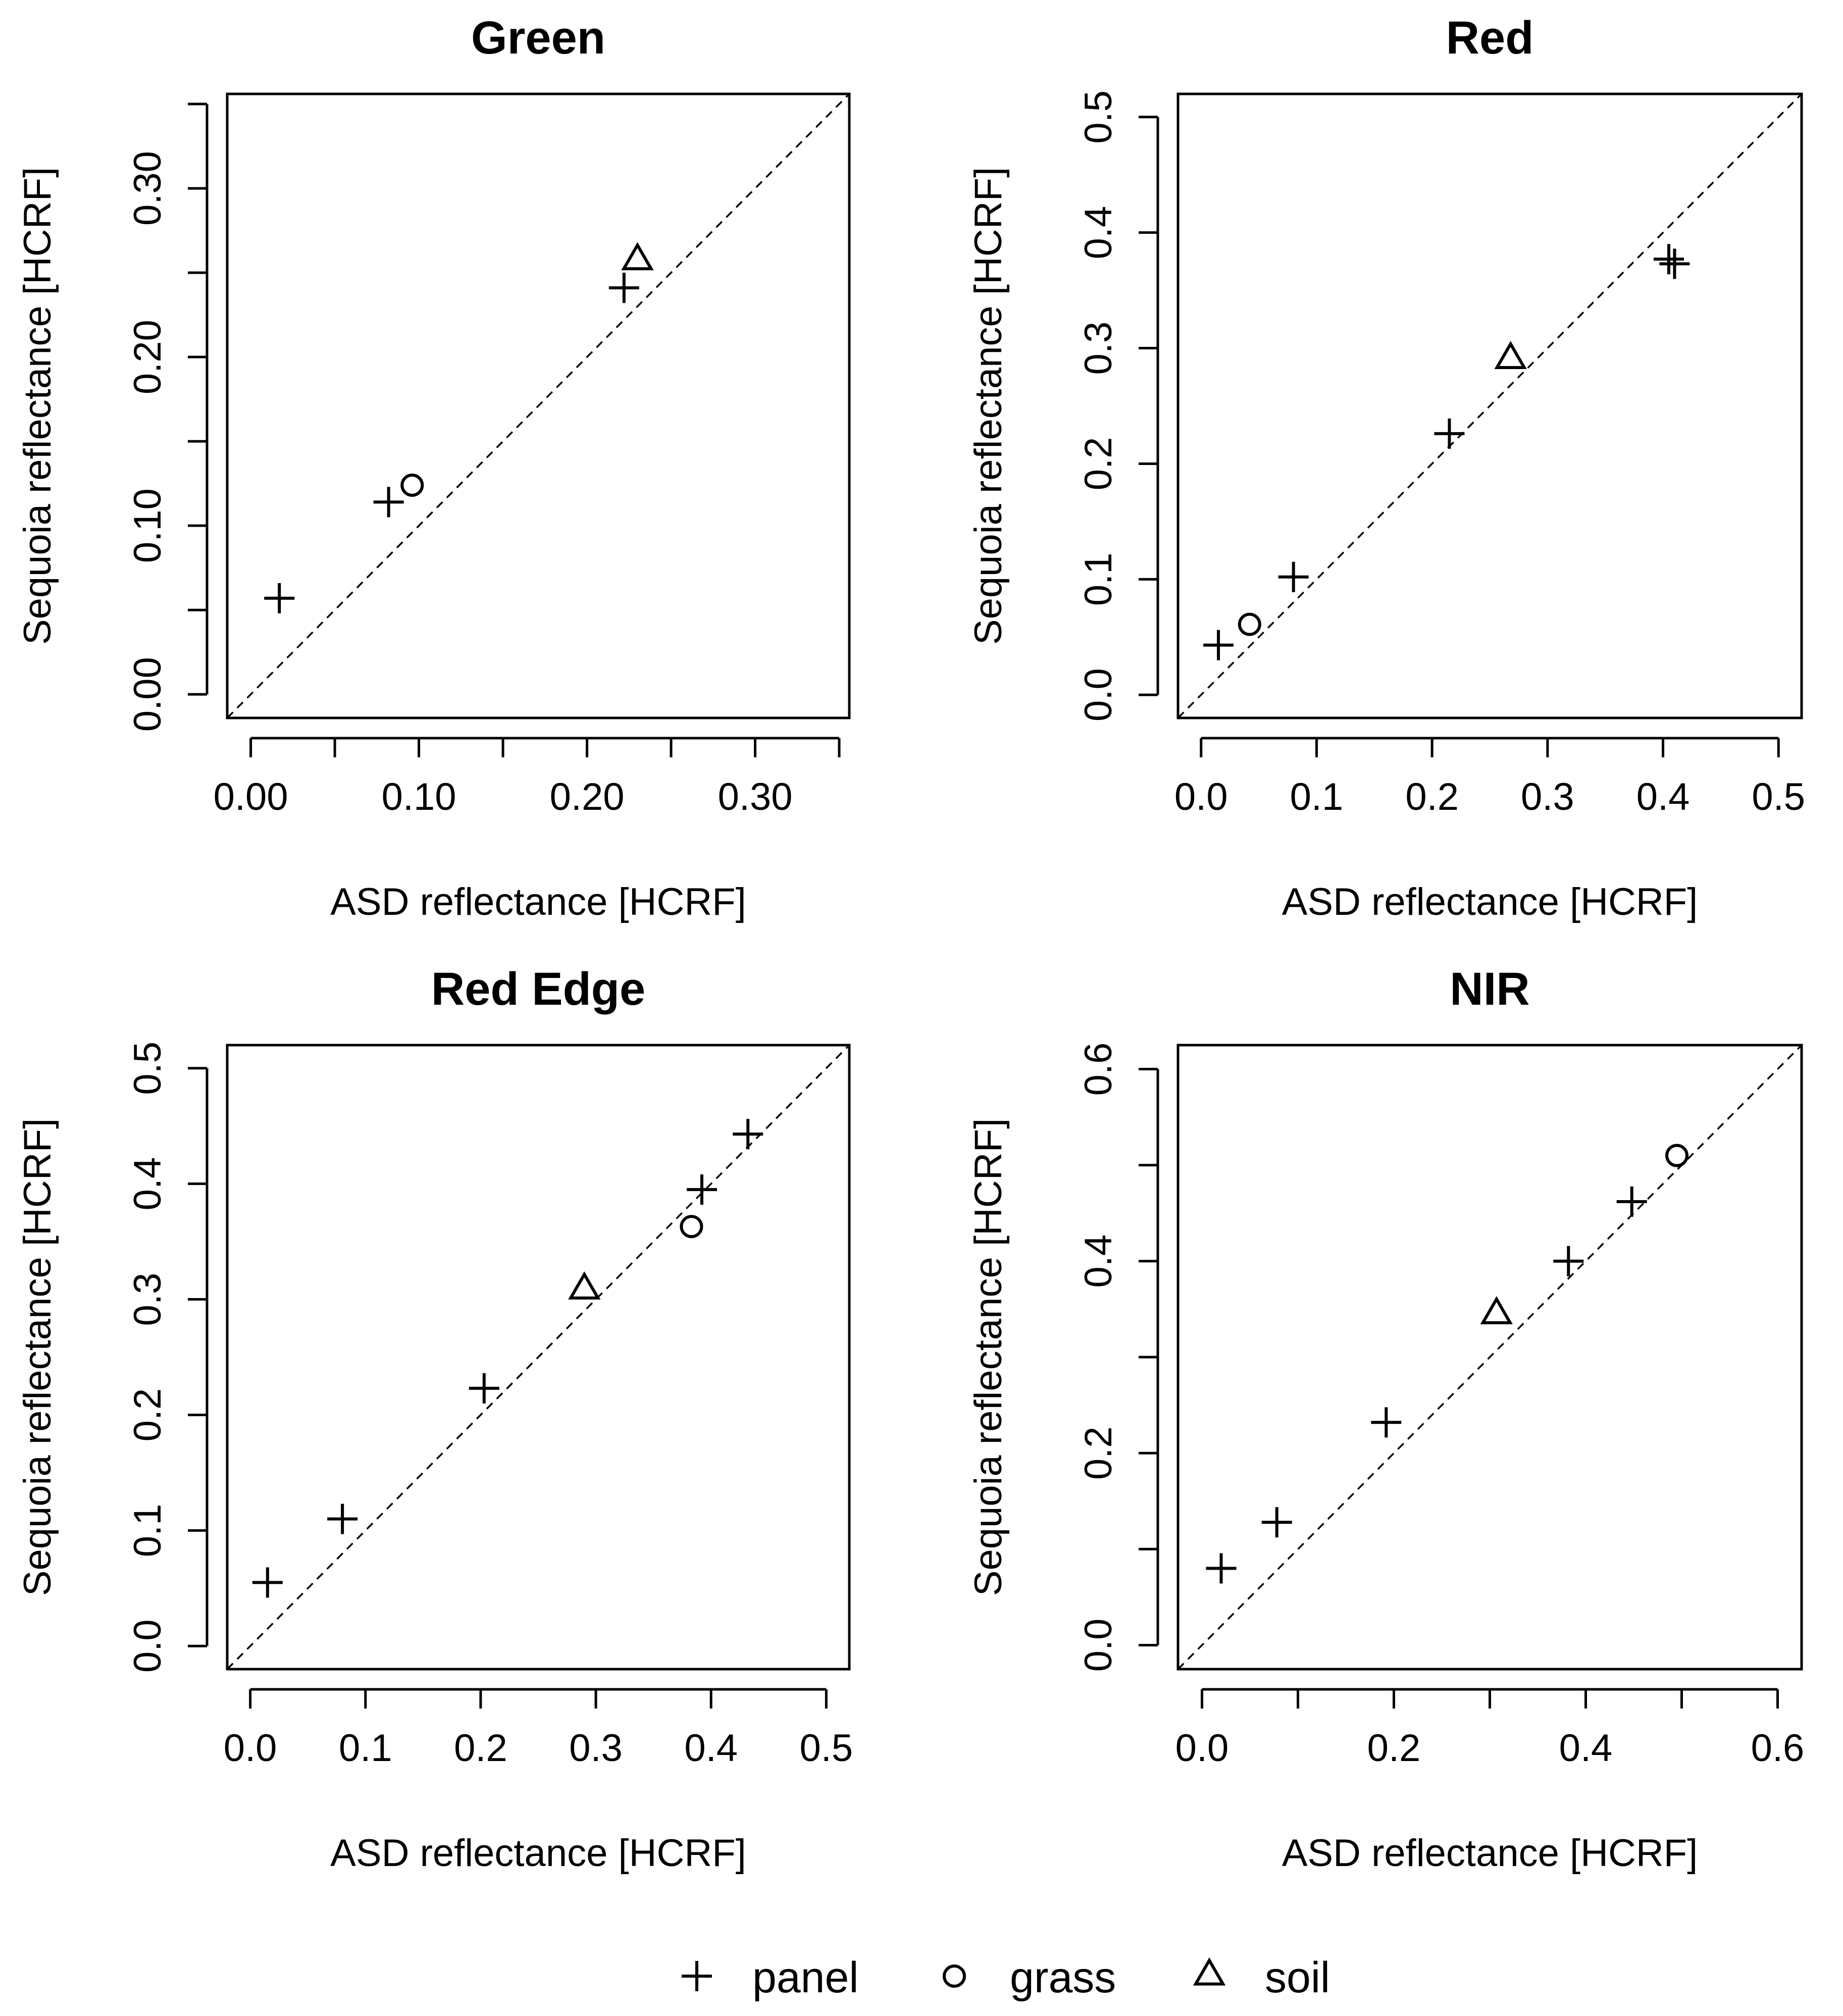 The height and width of the screenshot is (2016, 1843). What do you see at coordinates (587, 797) in the screenshot?
I see `x-tick-label: 0.20` at bounding box center [587, 797].